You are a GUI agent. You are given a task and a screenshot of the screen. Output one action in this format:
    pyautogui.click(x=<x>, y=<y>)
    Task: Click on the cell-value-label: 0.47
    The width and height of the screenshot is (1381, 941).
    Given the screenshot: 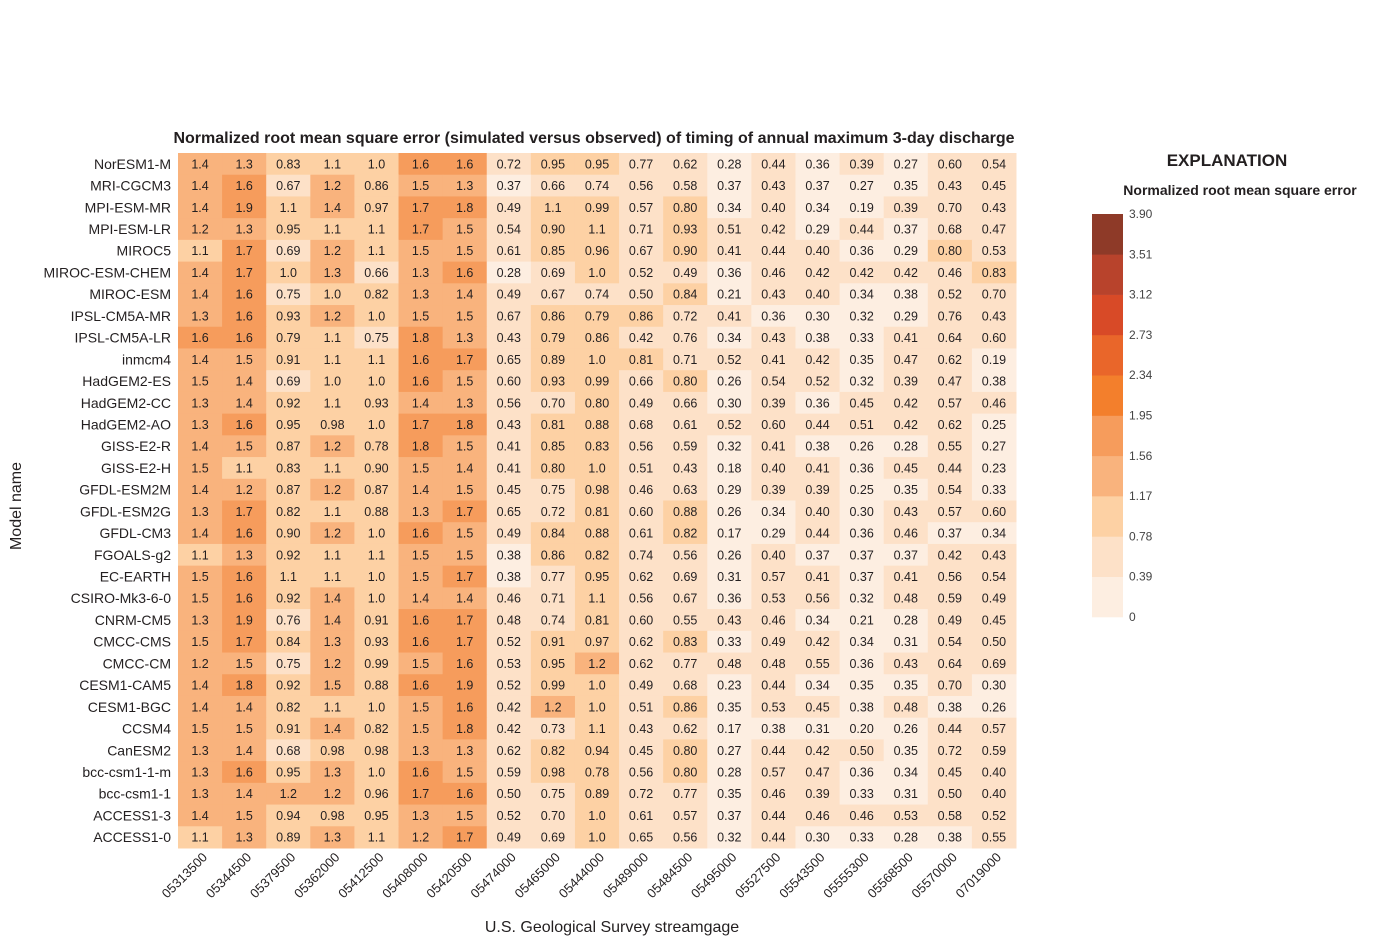 What is the action you would take?
    pyautogui.click(x=994, y=230)
    